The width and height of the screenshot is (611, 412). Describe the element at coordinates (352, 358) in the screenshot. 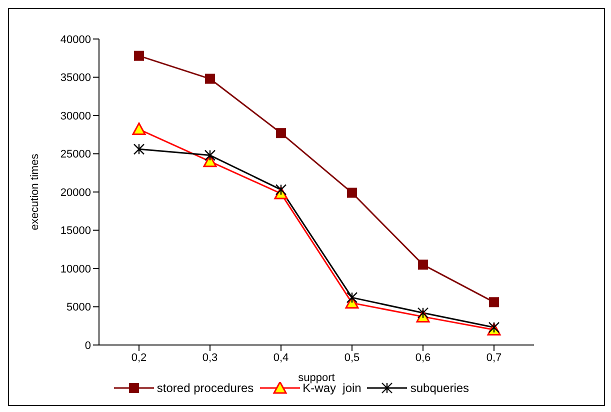

I see `x-tick-label: 0,5` at that location.